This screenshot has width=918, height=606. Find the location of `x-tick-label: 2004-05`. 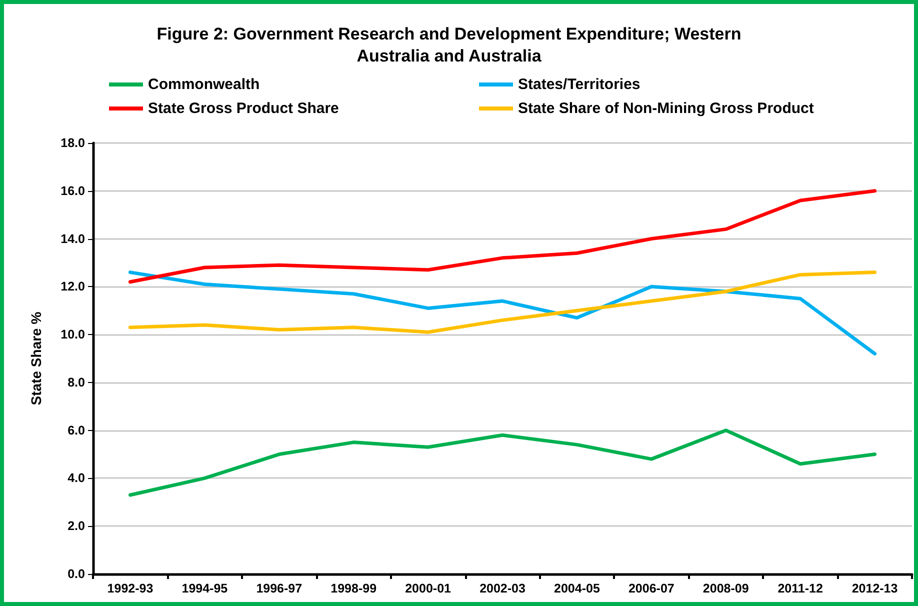

x-tick-label: 2004-05 is located at coordinates (577, 589).